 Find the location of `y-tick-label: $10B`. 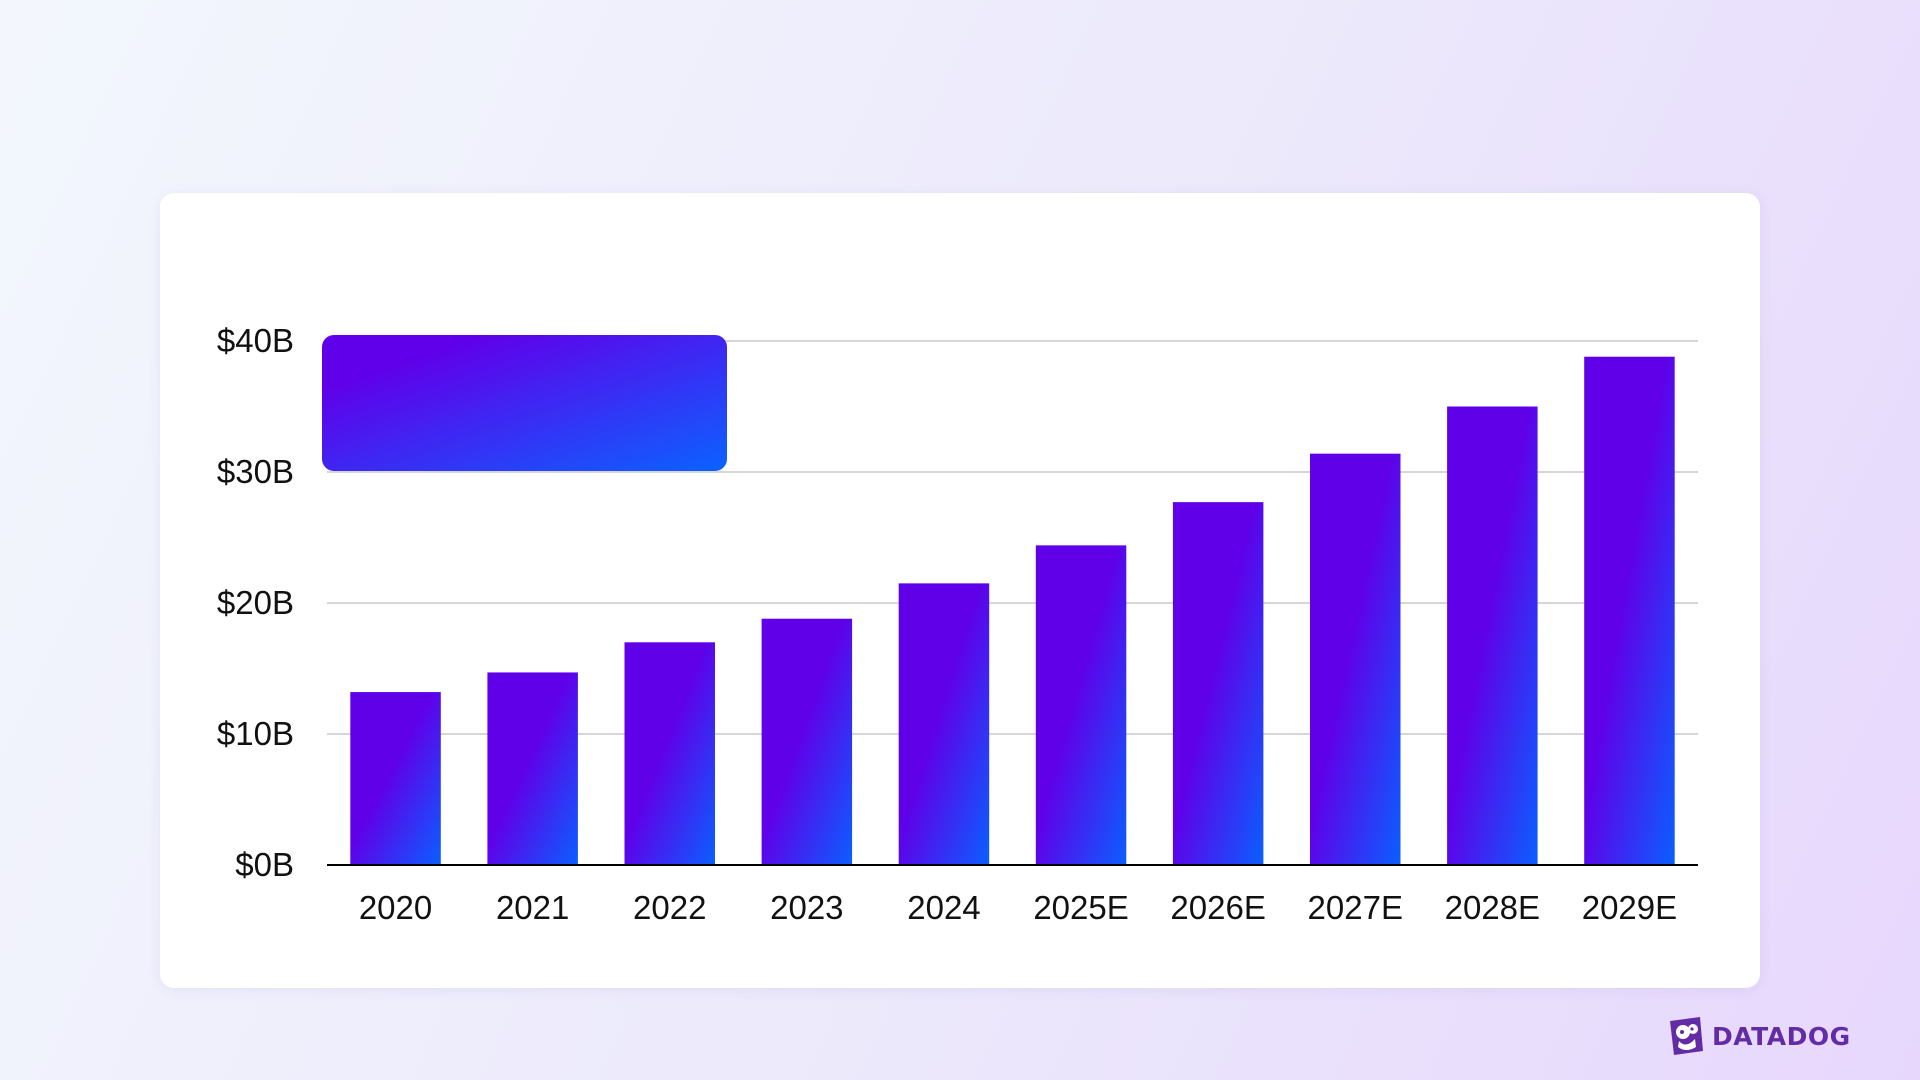

y-tick-label: $10B is located at coordinates (255, 733).